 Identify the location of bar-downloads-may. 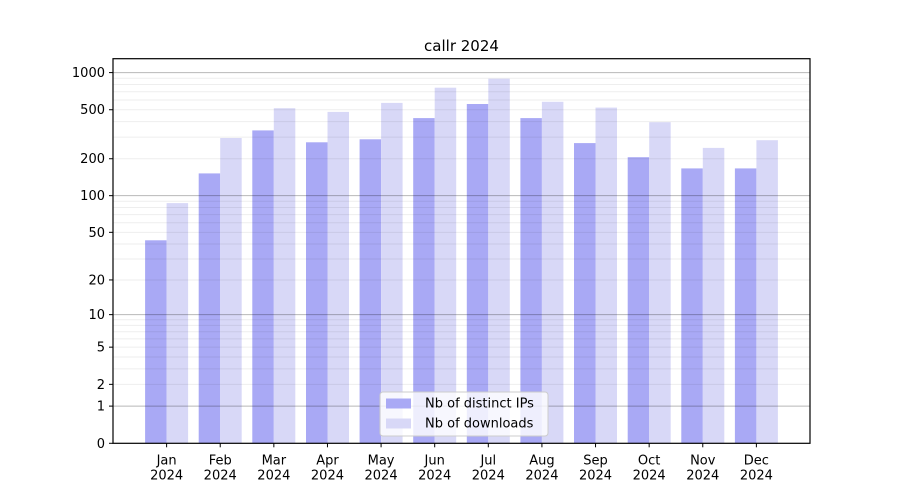
(392, 273).